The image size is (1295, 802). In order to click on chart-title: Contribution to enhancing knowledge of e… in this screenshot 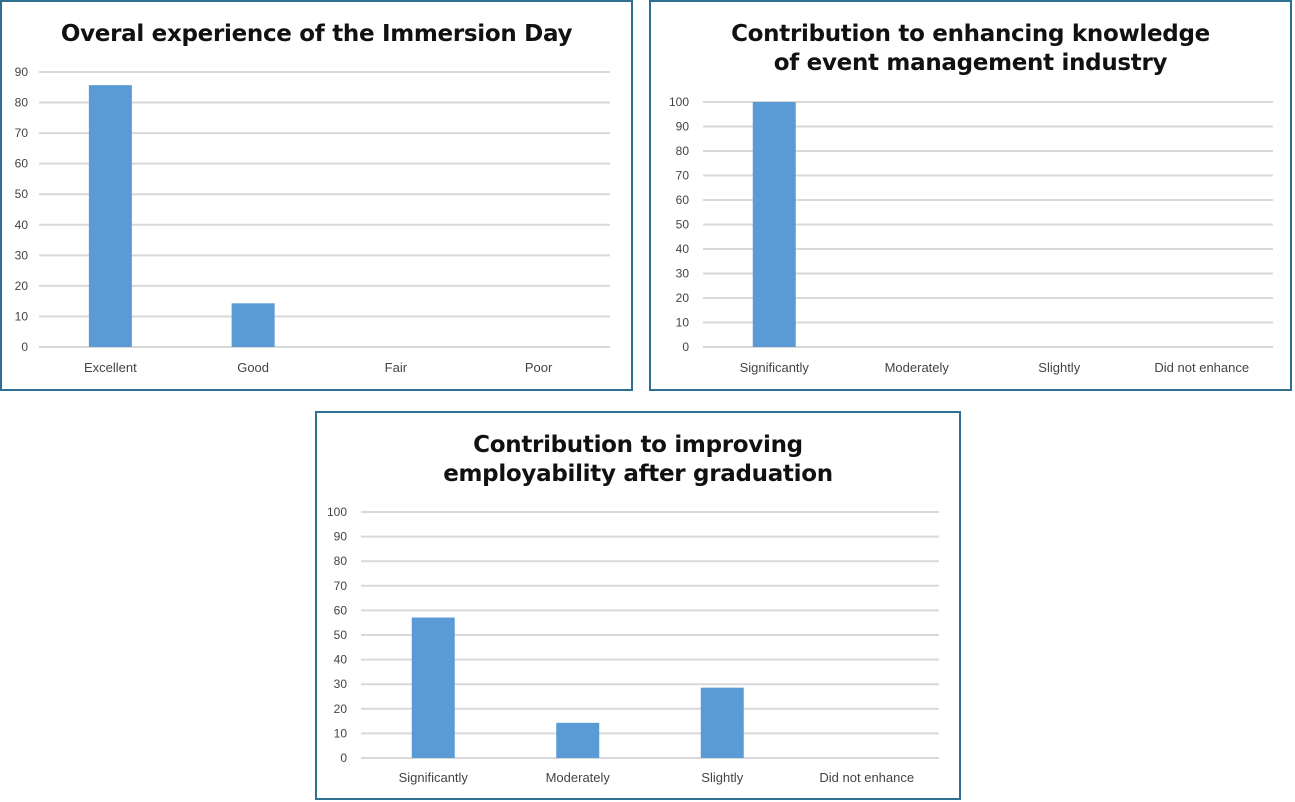, I will do `click(970, 48)`.